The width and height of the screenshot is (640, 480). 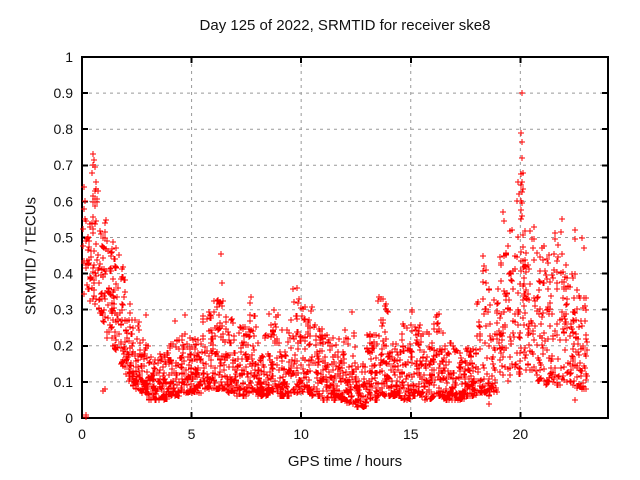 What do you see at coordinates (69, 57) in the screenshot?
I see `ytick-label: 1` at bounding box center [69, 57].